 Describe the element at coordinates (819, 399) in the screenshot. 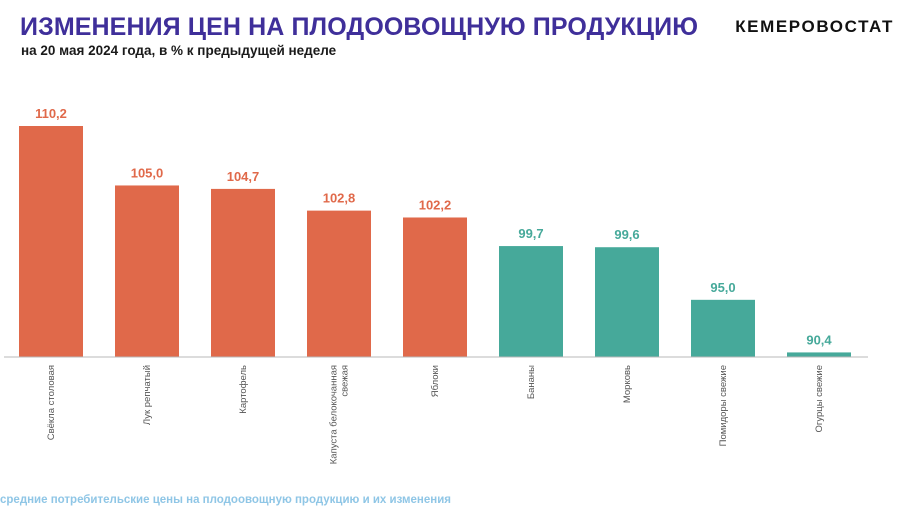

I see `category-label: Огурцы свежие` at that location.